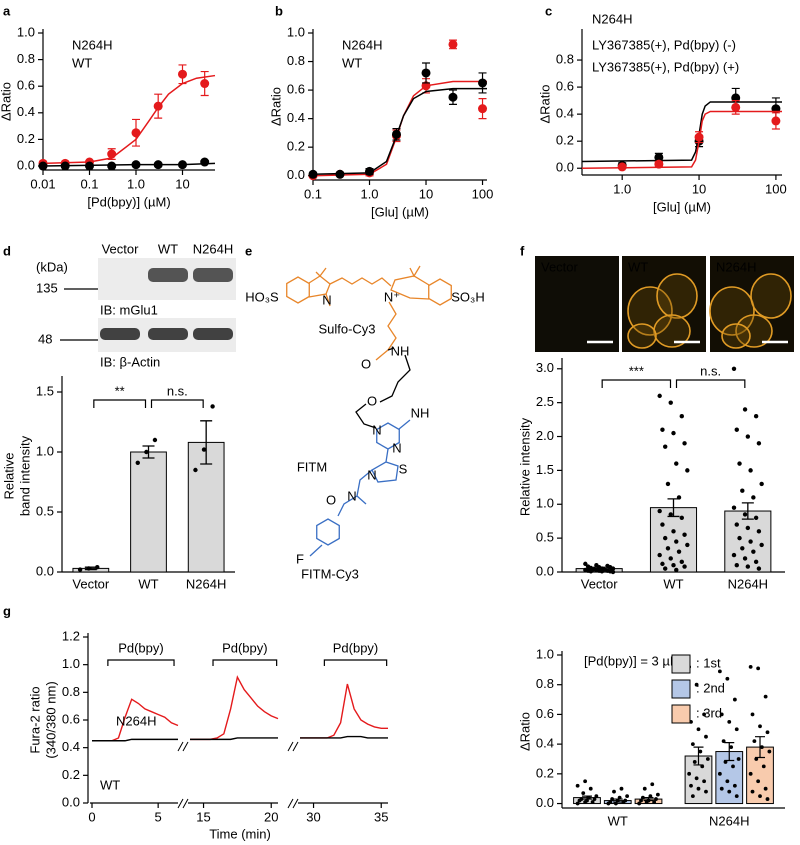  I want to click on bar, so click(673, 540).